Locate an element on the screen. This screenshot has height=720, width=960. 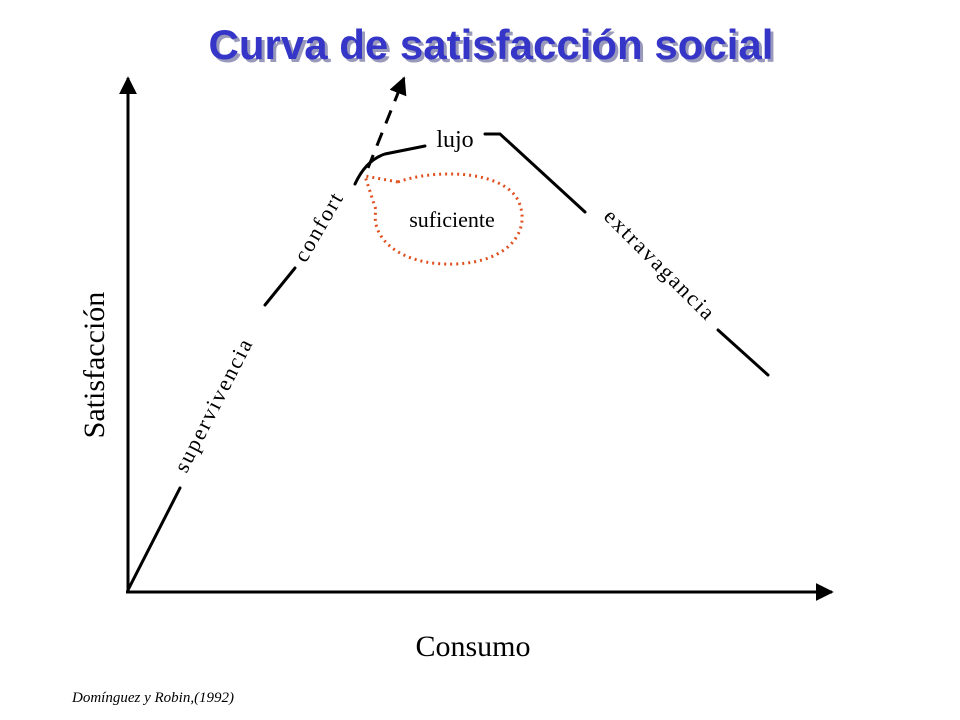
source: Domínguez y Robin,(1992) is located at coordinates (152, 698).